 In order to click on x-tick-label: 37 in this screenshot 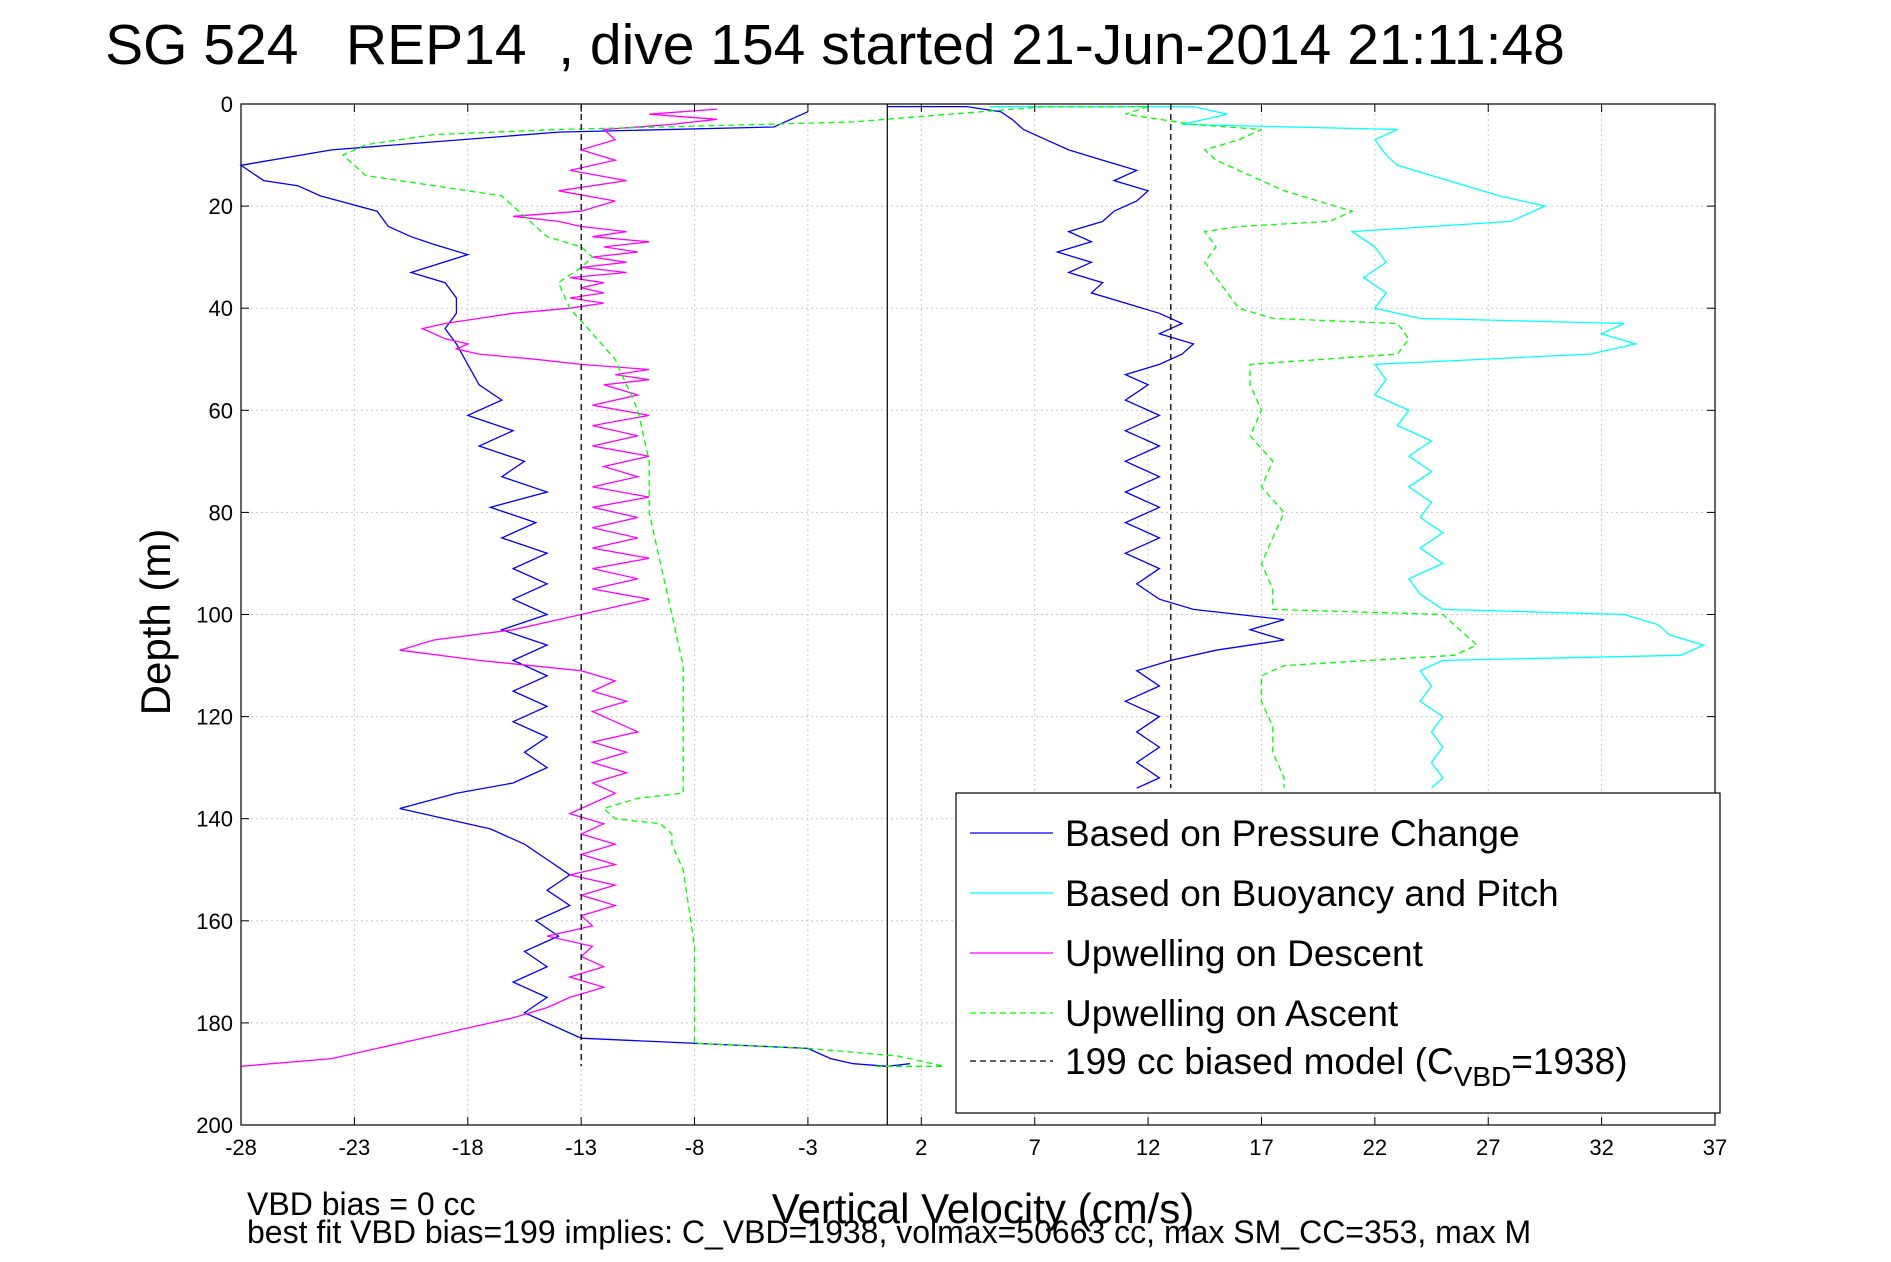, I will do `click(1715, 1147)`.